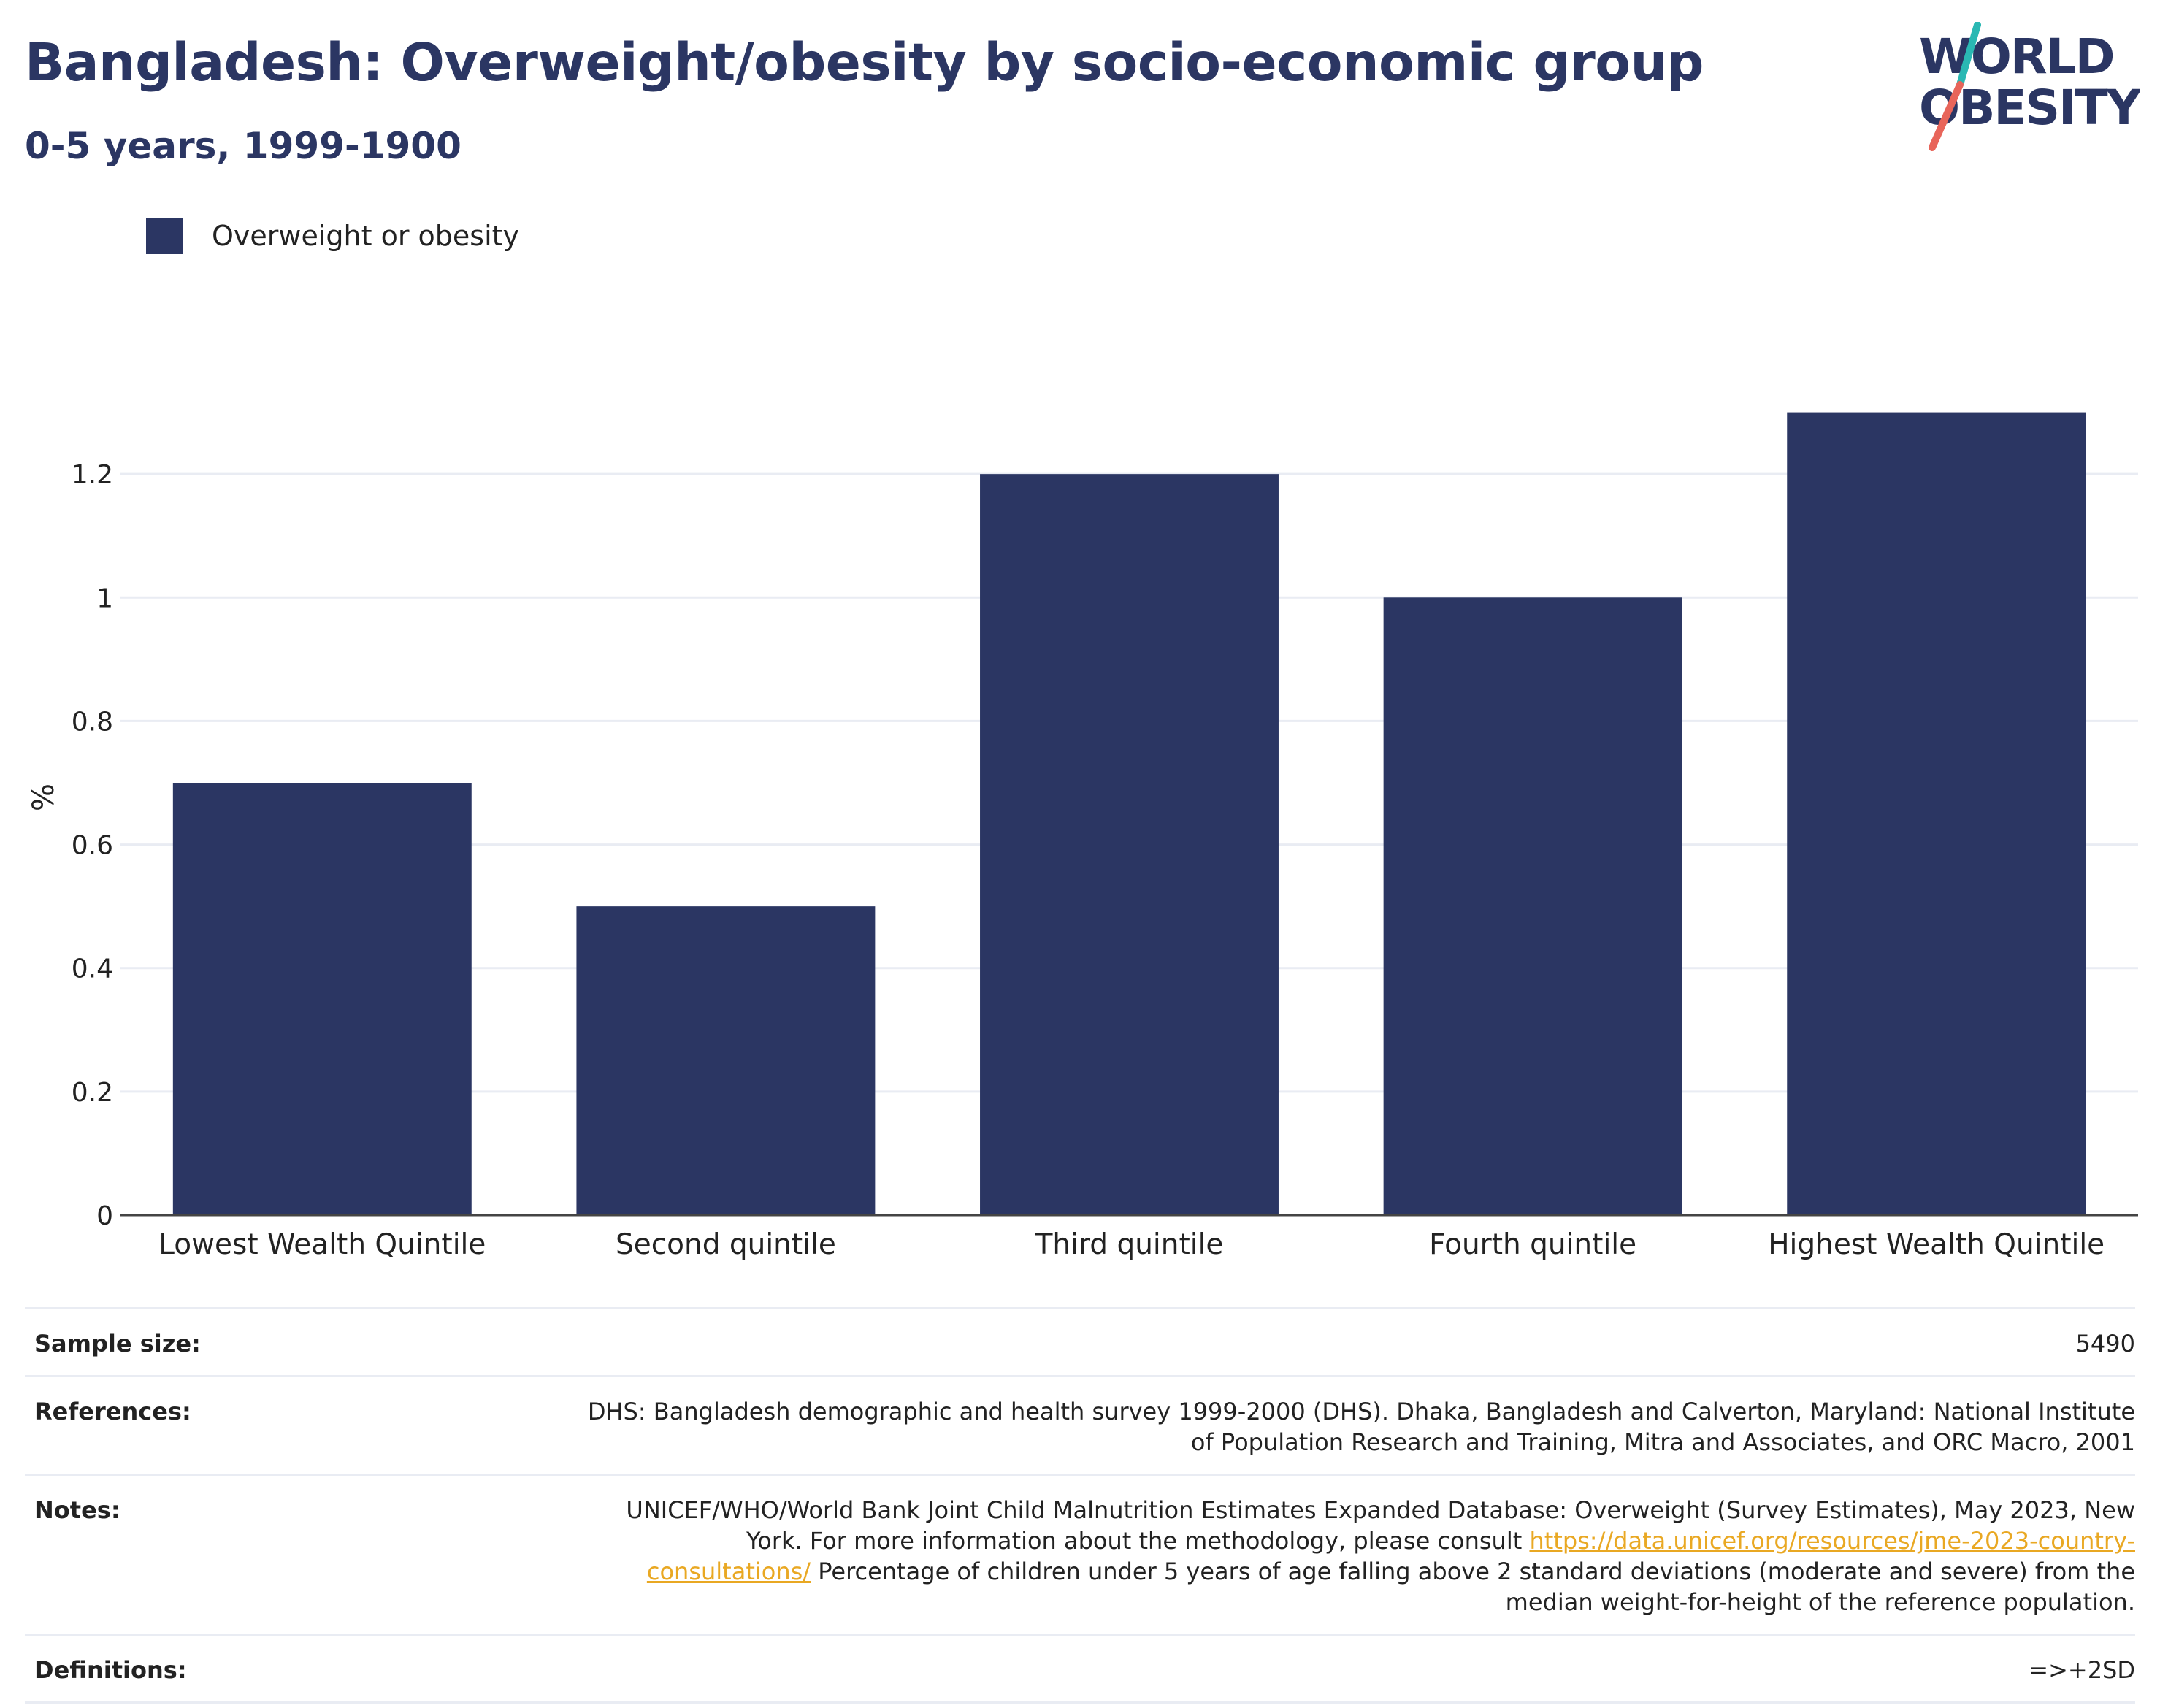 The height and width of the screenshot is (1708, 2160). What do you see at coordinates (104, 598) in the screenshot?
I see `y-tick-label: 1` at bounding box center [104, 598].